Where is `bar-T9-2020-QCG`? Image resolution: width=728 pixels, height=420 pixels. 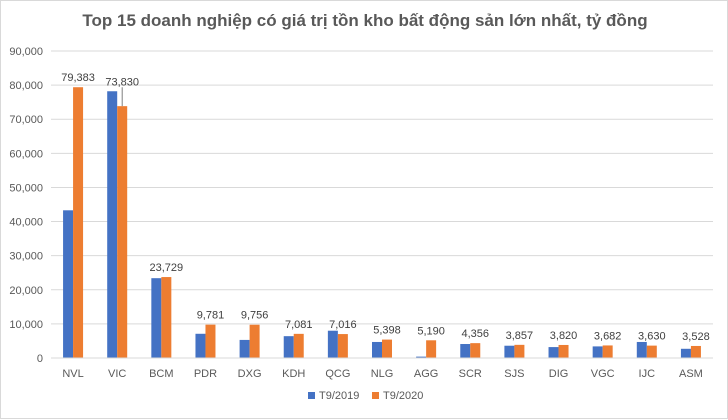
bar-T9-2020-QCG is located at coordinates (342, 346).